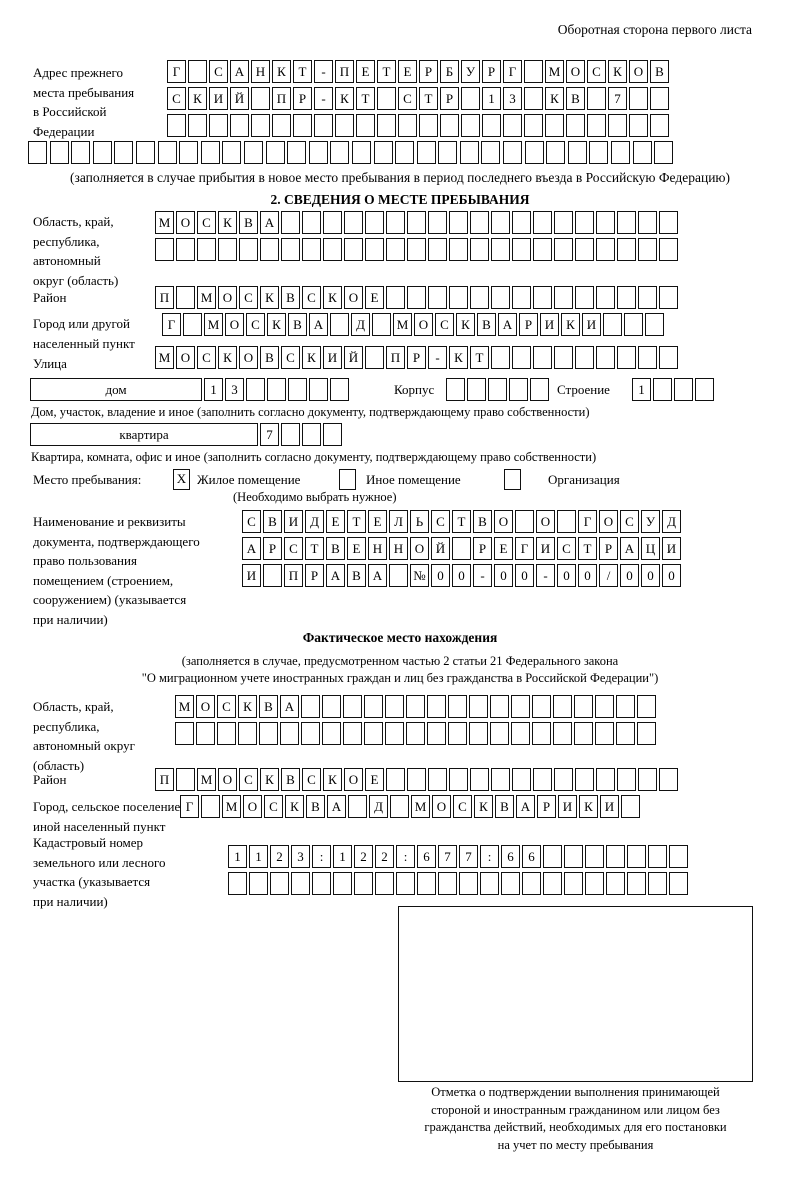  Describe the element at coordinates (279, 856) in the screenshot. I see `form-cell: 2` at that location.